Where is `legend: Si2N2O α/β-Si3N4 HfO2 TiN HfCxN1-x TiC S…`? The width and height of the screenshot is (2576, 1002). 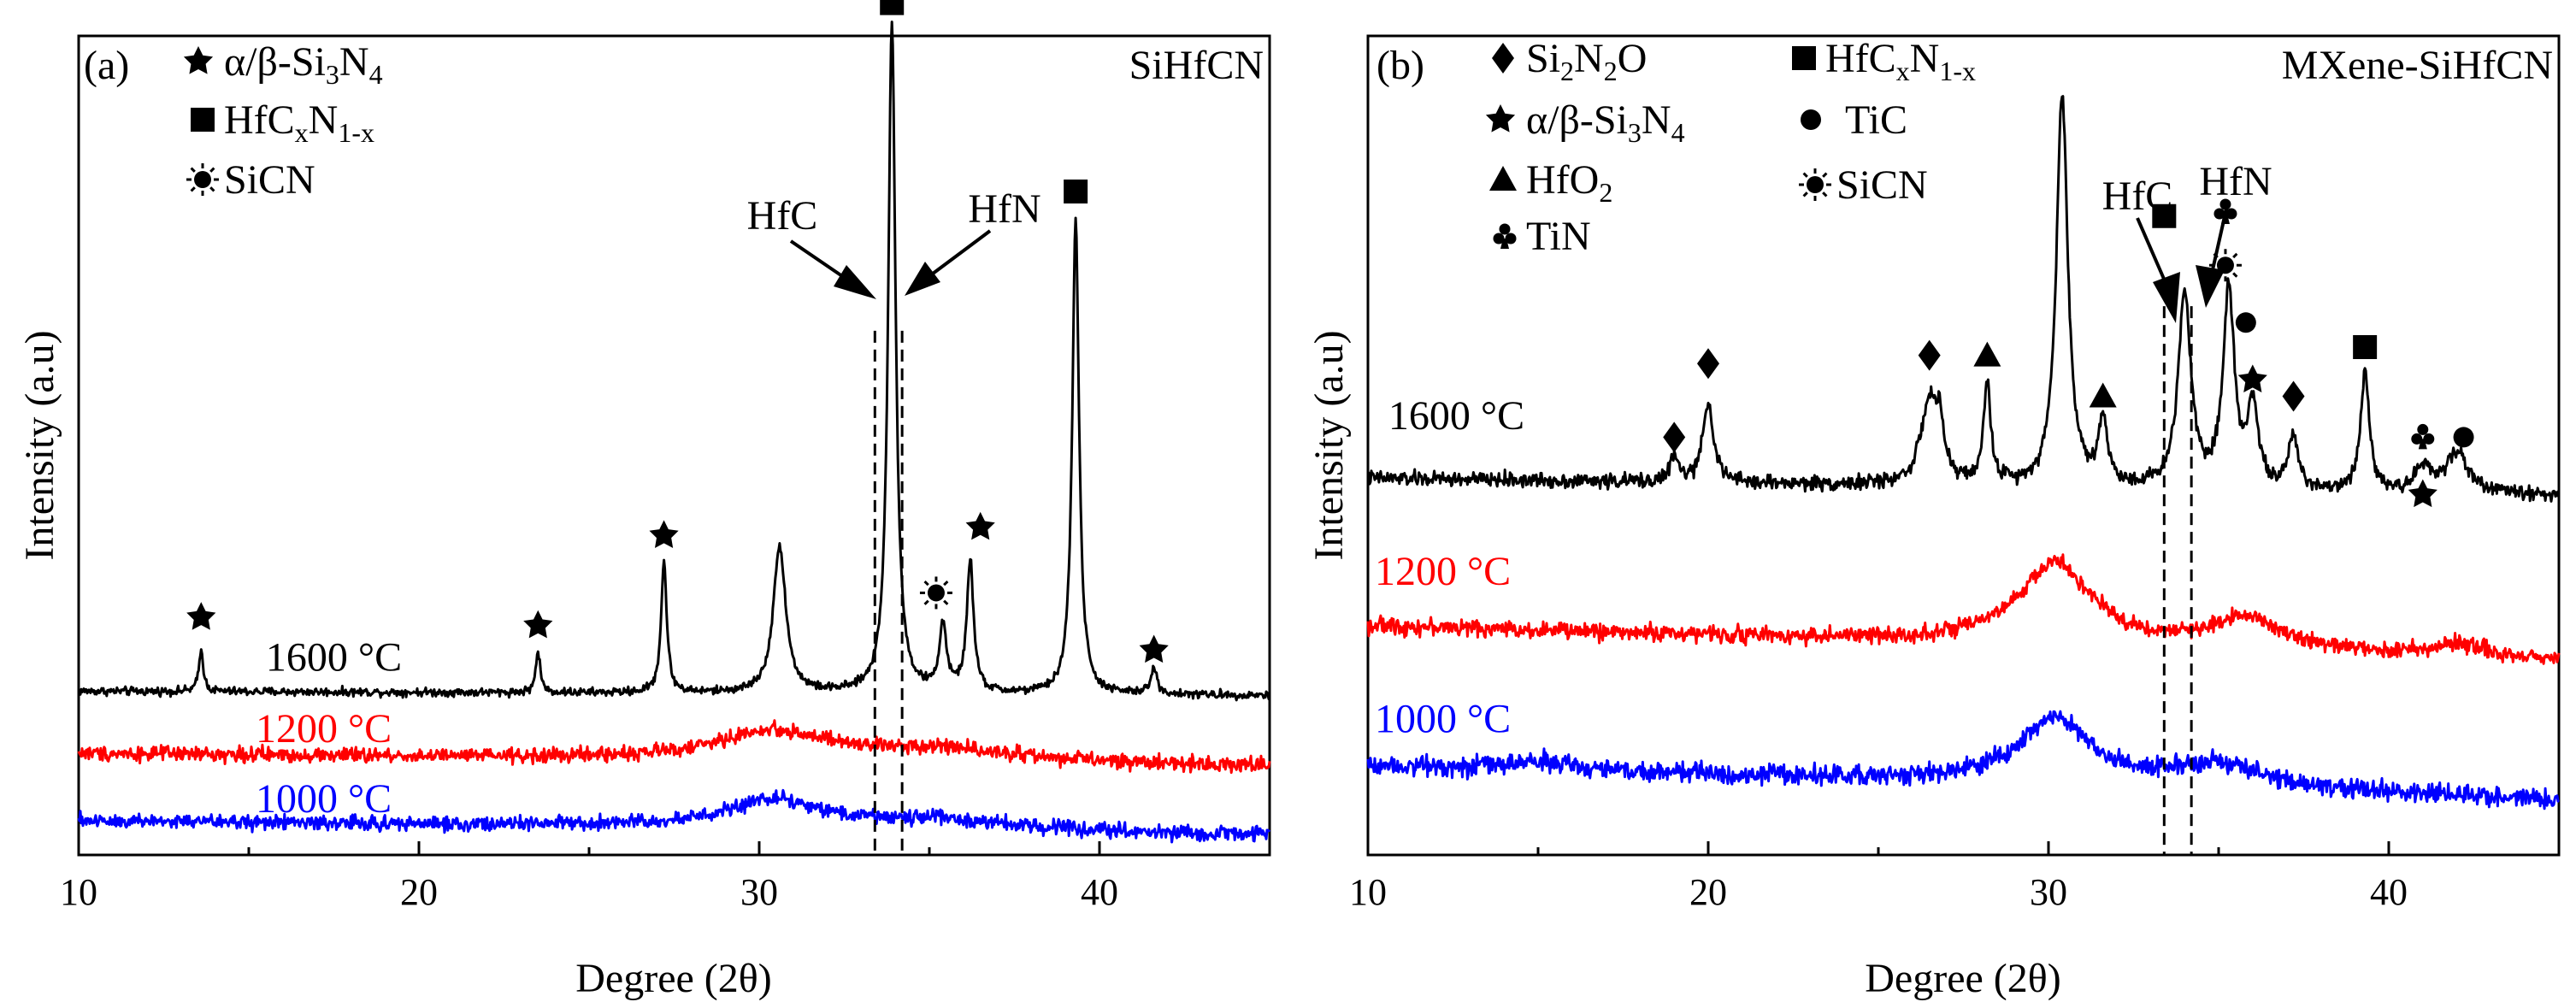
legend: Si2N2O α/β-Si3N4 HfO2 TiN HfCxN1-x TiC S… is located at coordinates (1730, 147).